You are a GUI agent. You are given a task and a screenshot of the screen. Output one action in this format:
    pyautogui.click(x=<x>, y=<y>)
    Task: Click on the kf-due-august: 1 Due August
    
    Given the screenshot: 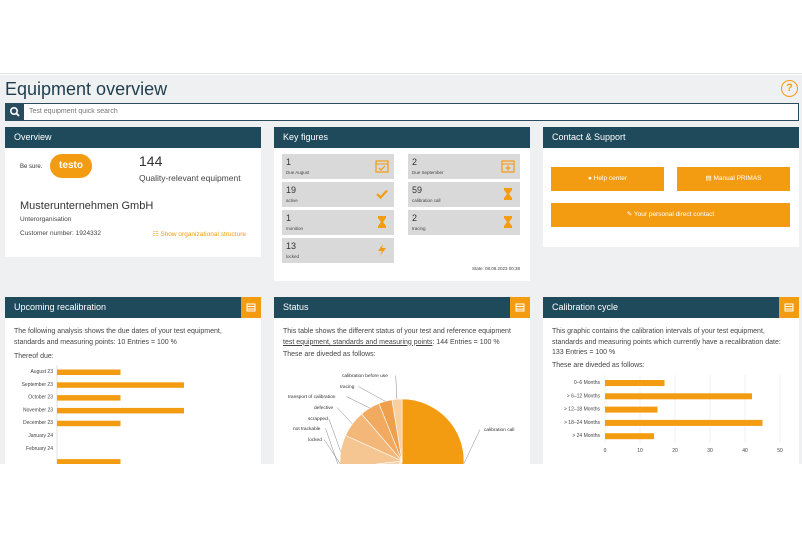 What is the action you would take?
    pyautogui.click(x=338, y=166)
    